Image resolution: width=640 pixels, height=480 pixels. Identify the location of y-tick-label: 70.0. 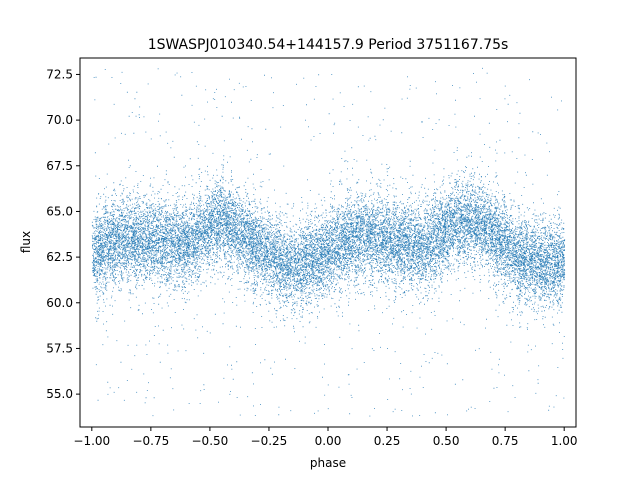
(59, 120).